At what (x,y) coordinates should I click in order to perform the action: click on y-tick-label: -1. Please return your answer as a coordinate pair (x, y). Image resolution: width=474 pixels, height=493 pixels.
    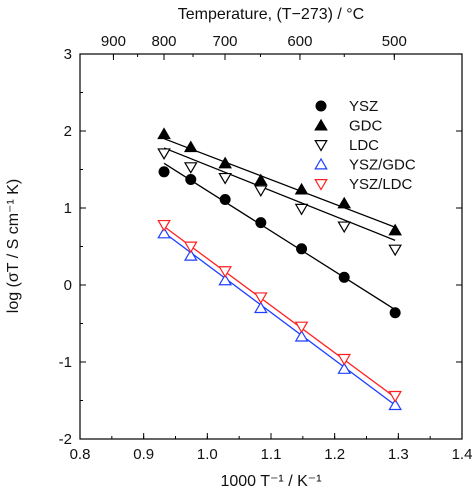
    Looking at the image, I should click on (65, 362).